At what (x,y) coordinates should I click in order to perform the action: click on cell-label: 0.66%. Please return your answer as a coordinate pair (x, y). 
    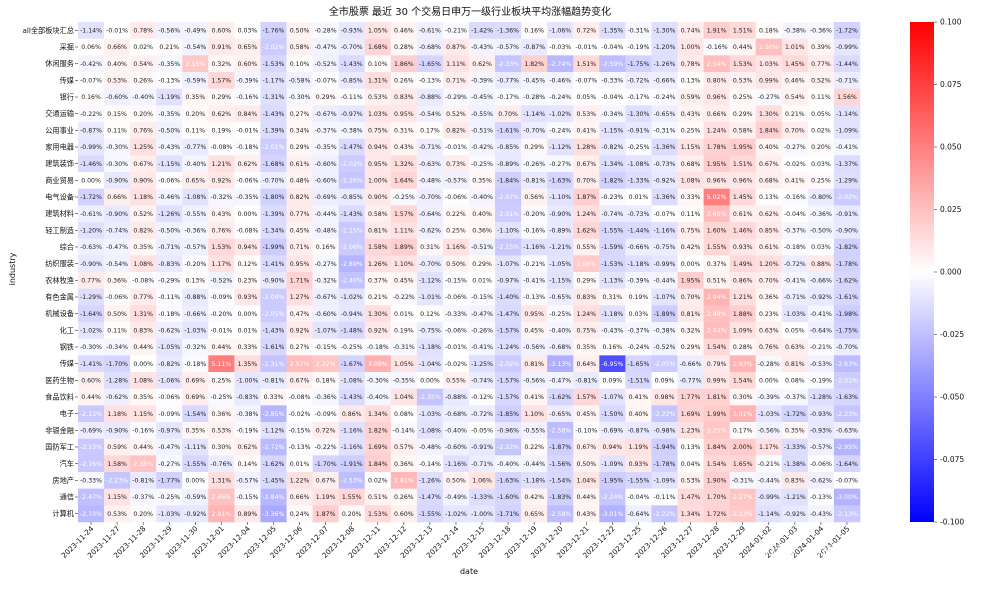
    Looking at the image, I should click on (300, 497).